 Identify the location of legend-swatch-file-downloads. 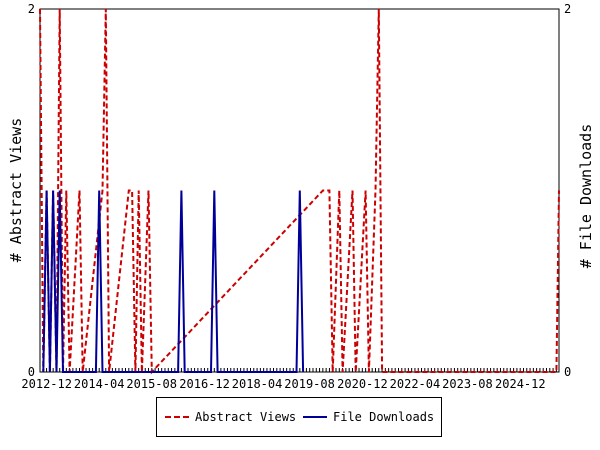
(315, 417).